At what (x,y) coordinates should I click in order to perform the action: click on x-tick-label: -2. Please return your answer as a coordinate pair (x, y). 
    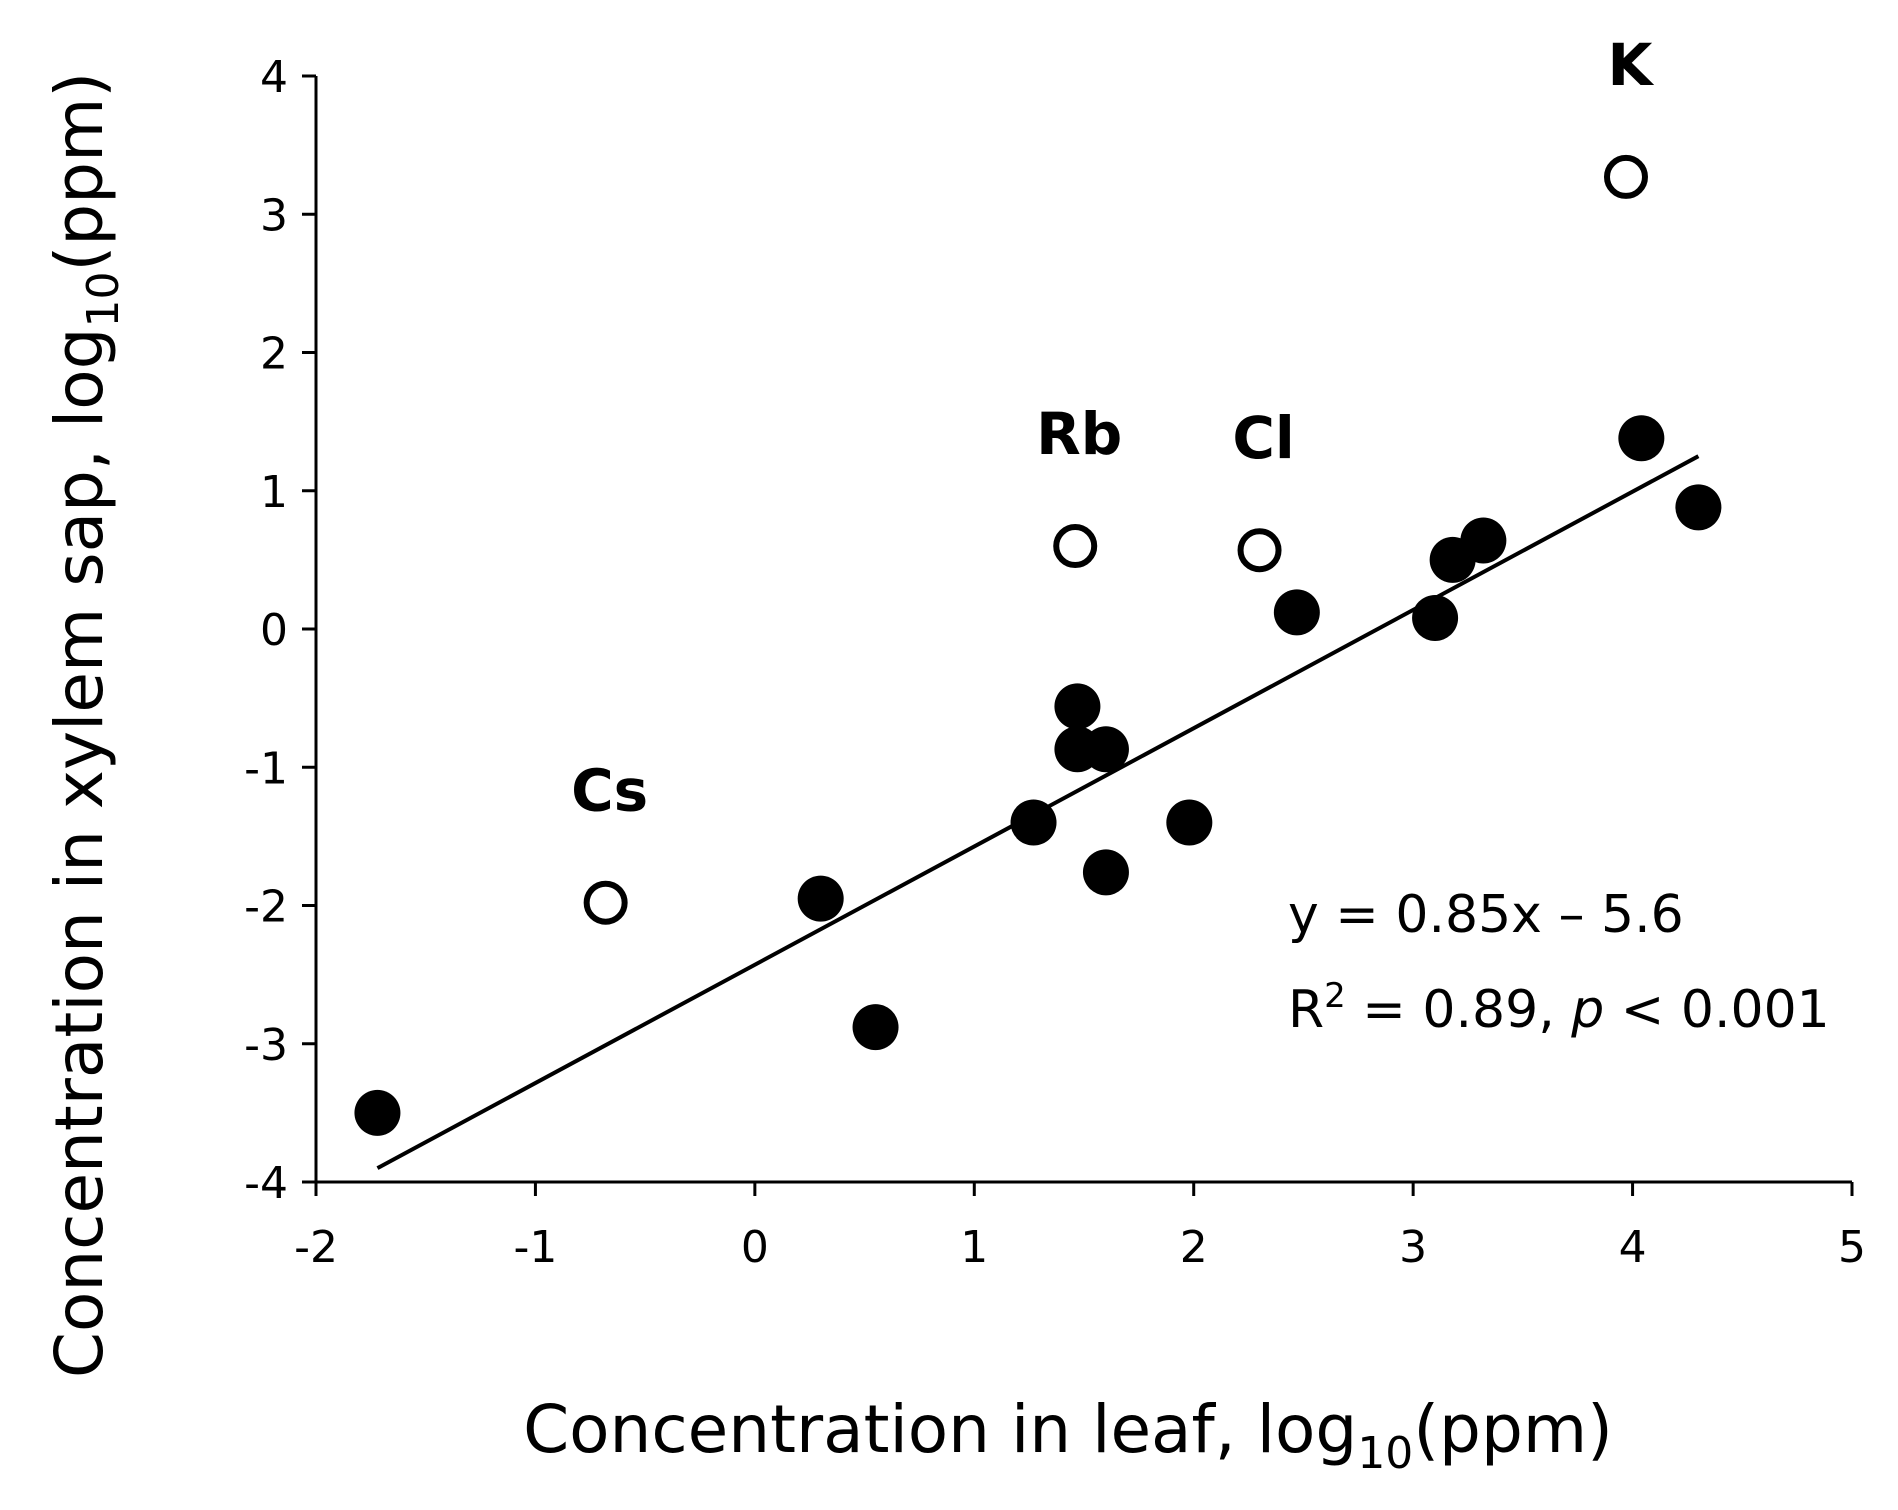
    Looking at the image, I should click on (316, 1247).